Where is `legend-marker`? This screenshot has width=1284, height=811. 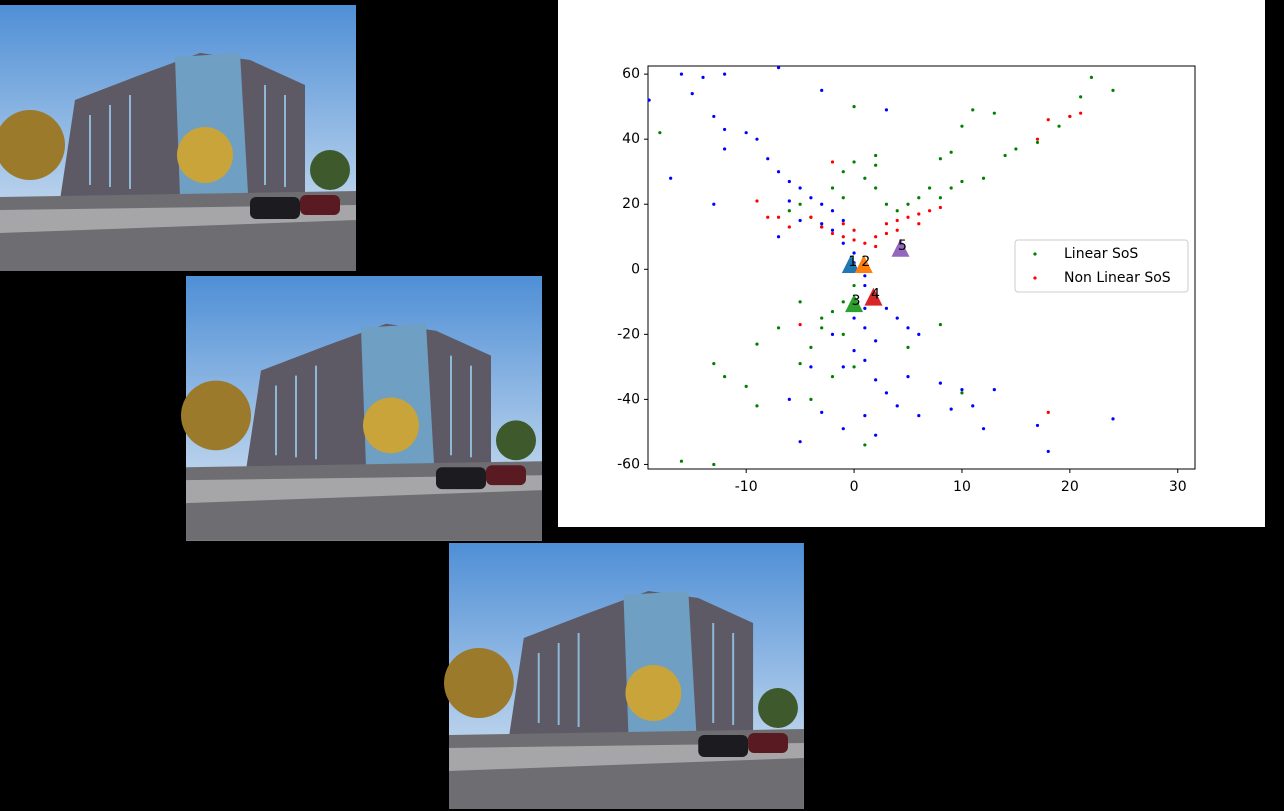
legend-marker is located at coordinates (1035, 254).